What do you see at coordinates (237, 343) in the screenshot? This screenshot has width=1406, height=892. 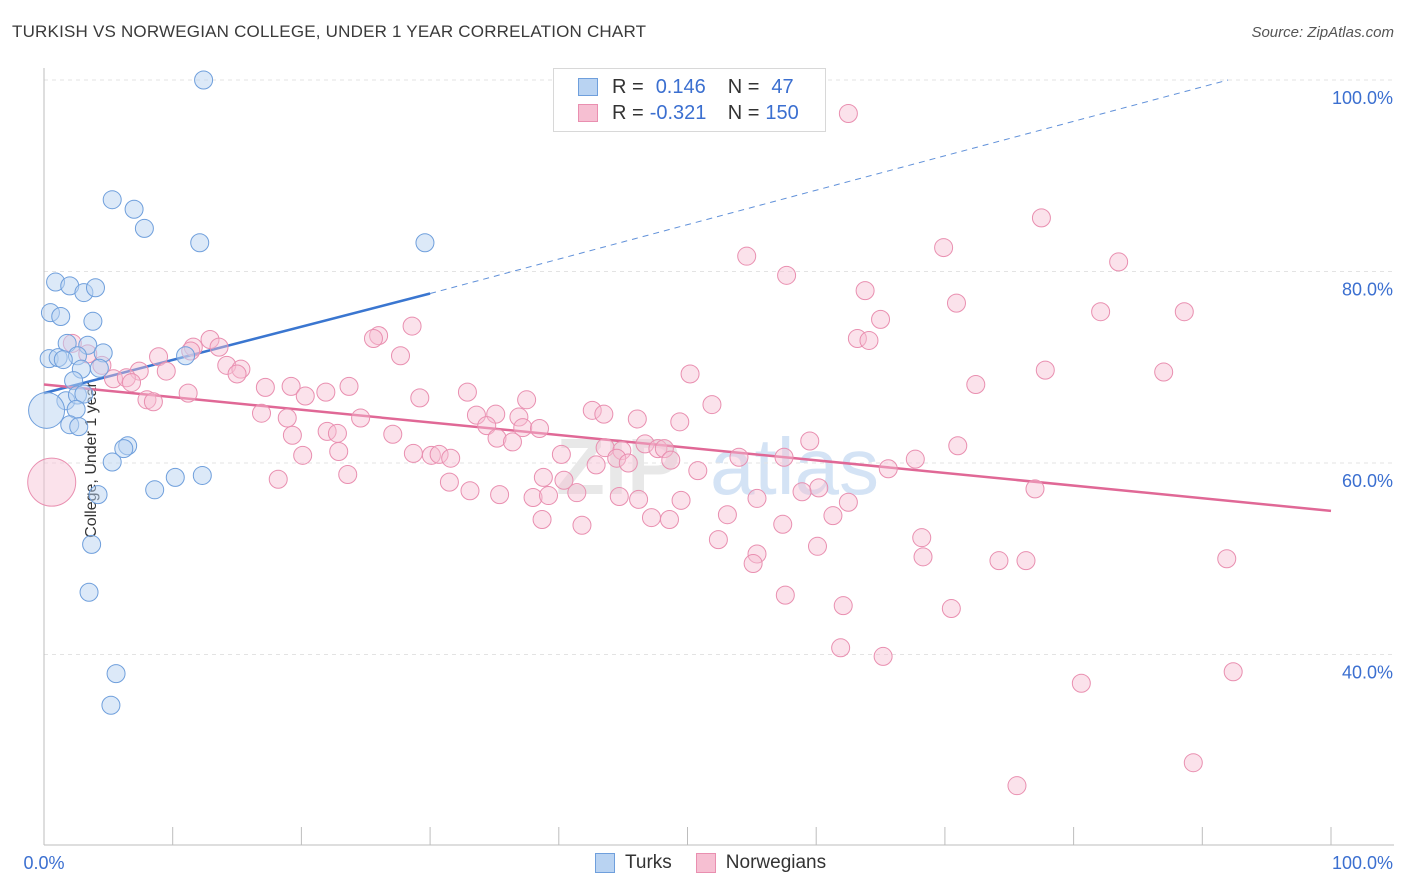 I see `turks-trend-line` at bounding box center [237, 343].